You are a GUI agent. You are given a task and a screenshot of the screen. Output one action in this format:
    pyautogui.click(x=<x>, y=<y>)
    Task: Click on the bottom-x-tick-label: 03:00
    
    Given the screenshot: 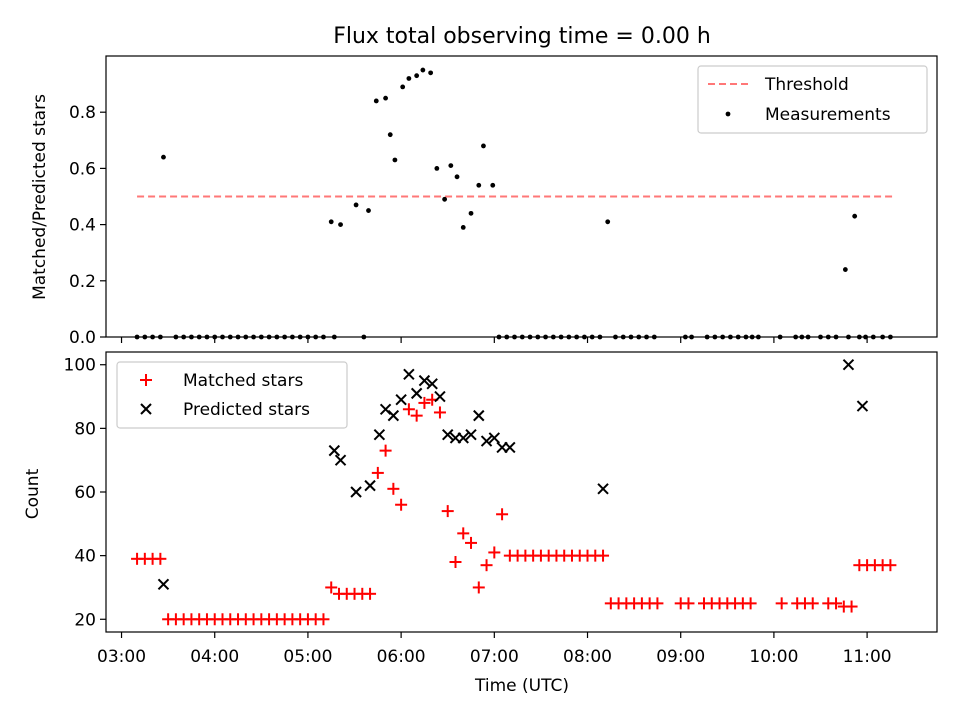 What is the action you would take?
    pyautogui.click(x=121, y=657)
    